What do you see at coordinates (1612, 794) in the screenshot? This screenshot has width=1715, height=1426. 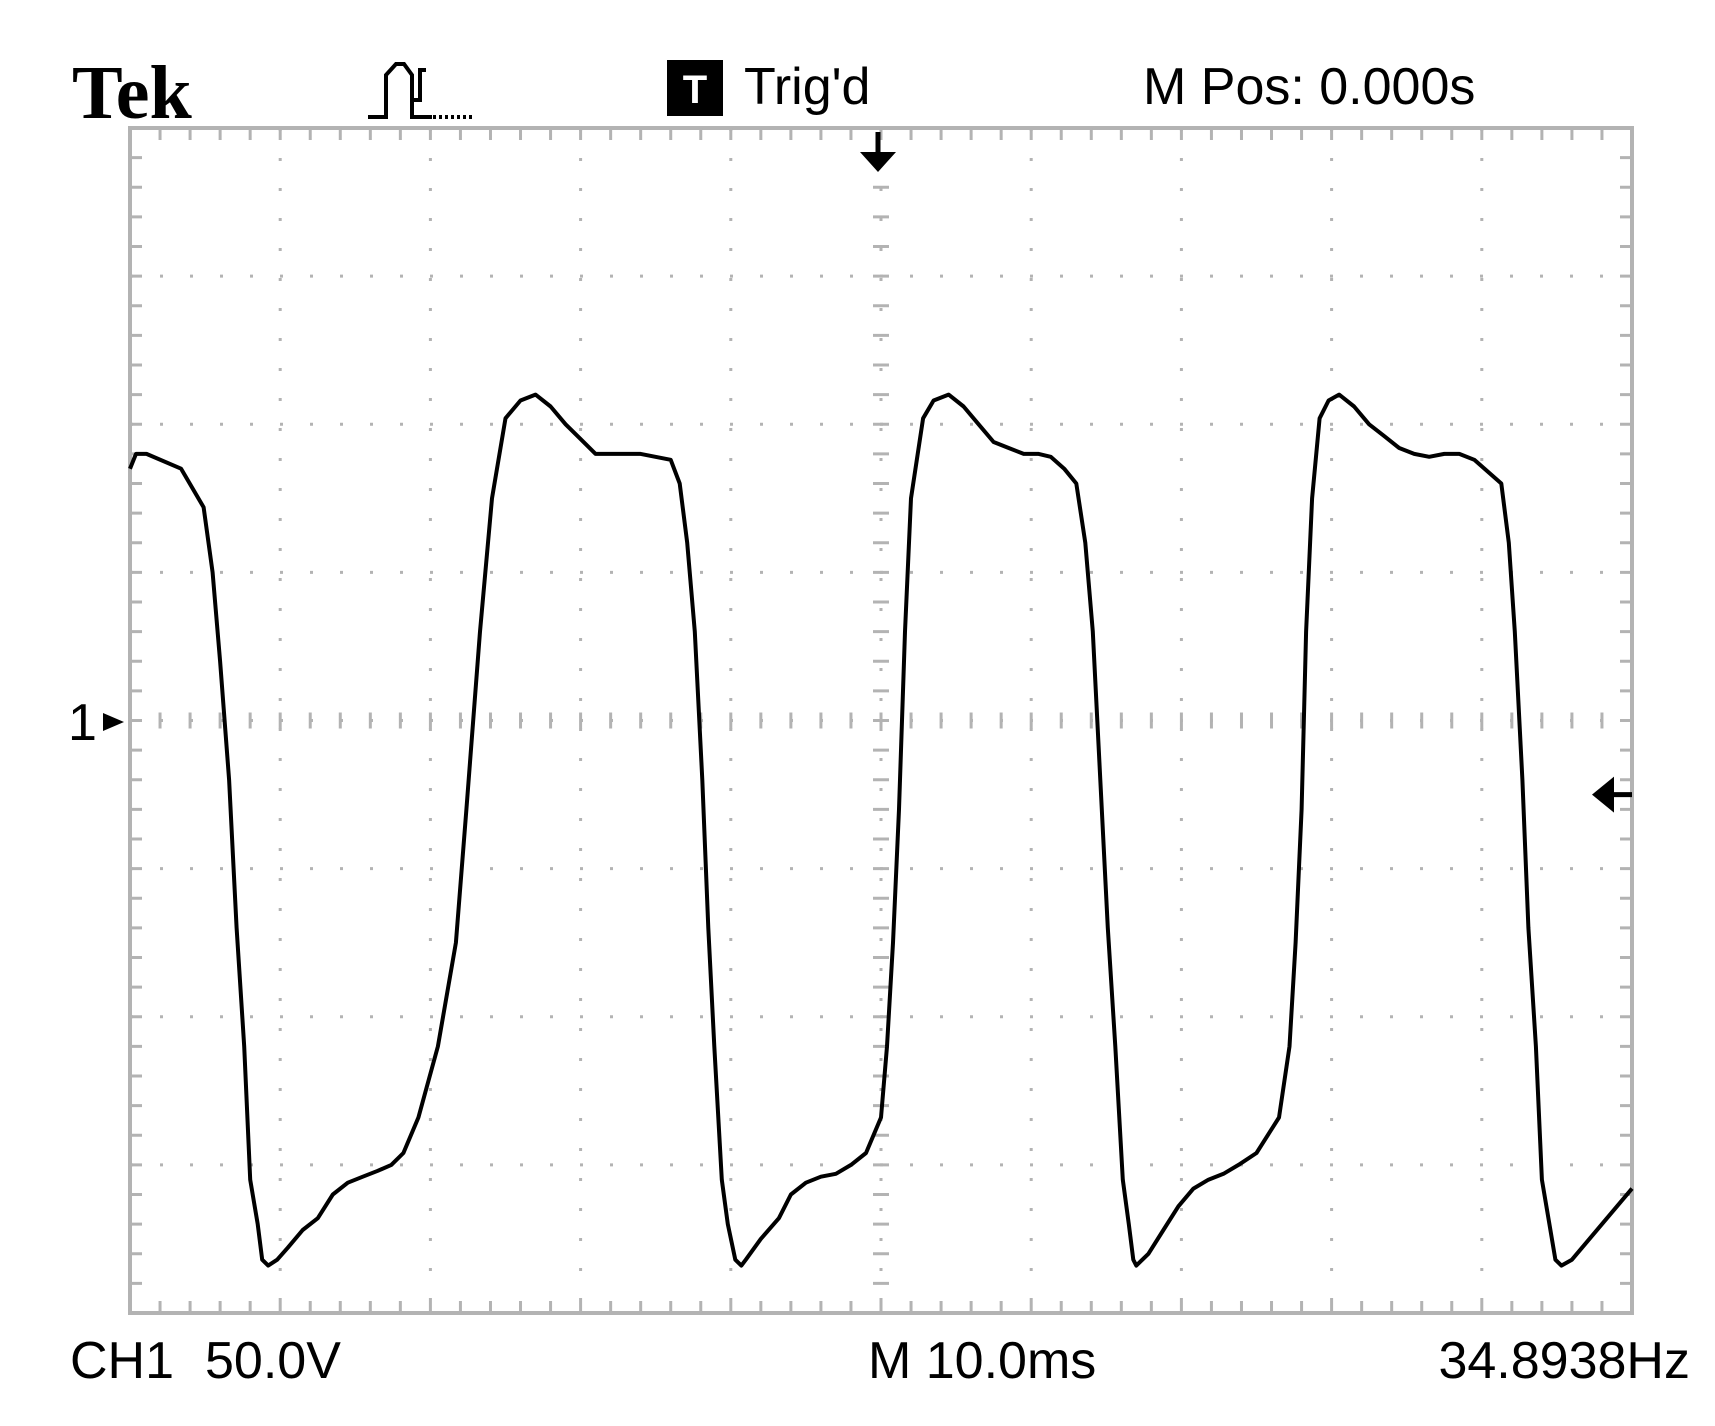 I see `trigger-level-arrow-icon` at bounding box center [1612, 794].